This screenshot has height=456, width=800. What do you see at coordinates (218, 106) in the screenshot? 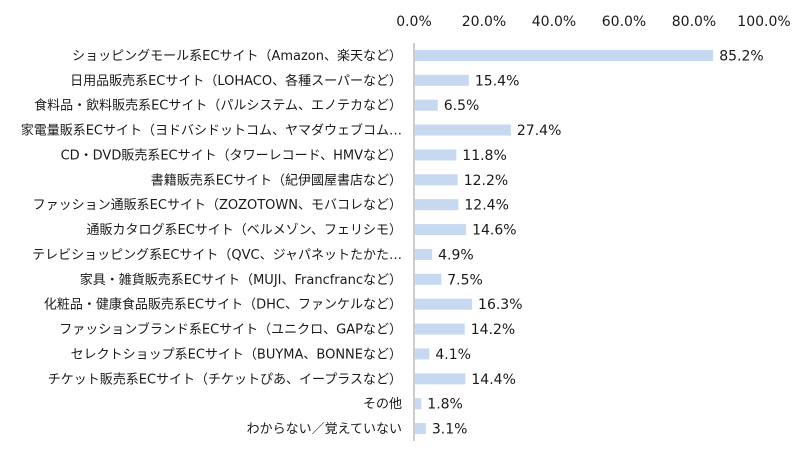
I see `category-label: 食料品・飲料販売系ECサイト（パルシステム、エノテカなど）` at bounding box center [218, 106].